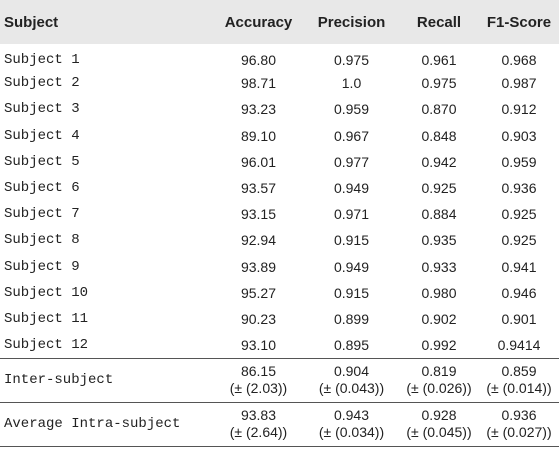  Describe the element at coordinates (258, 344) in the screenshot. I see `cell-accuracy: 93.10` at that location.